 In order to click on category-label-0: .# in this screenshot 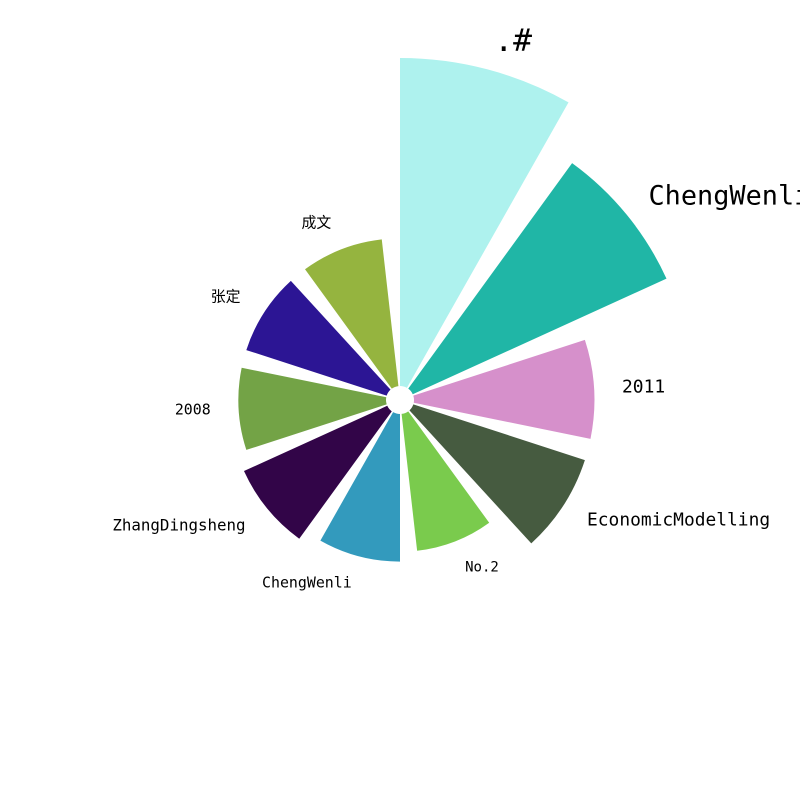, I will do `click(513, 41)`.